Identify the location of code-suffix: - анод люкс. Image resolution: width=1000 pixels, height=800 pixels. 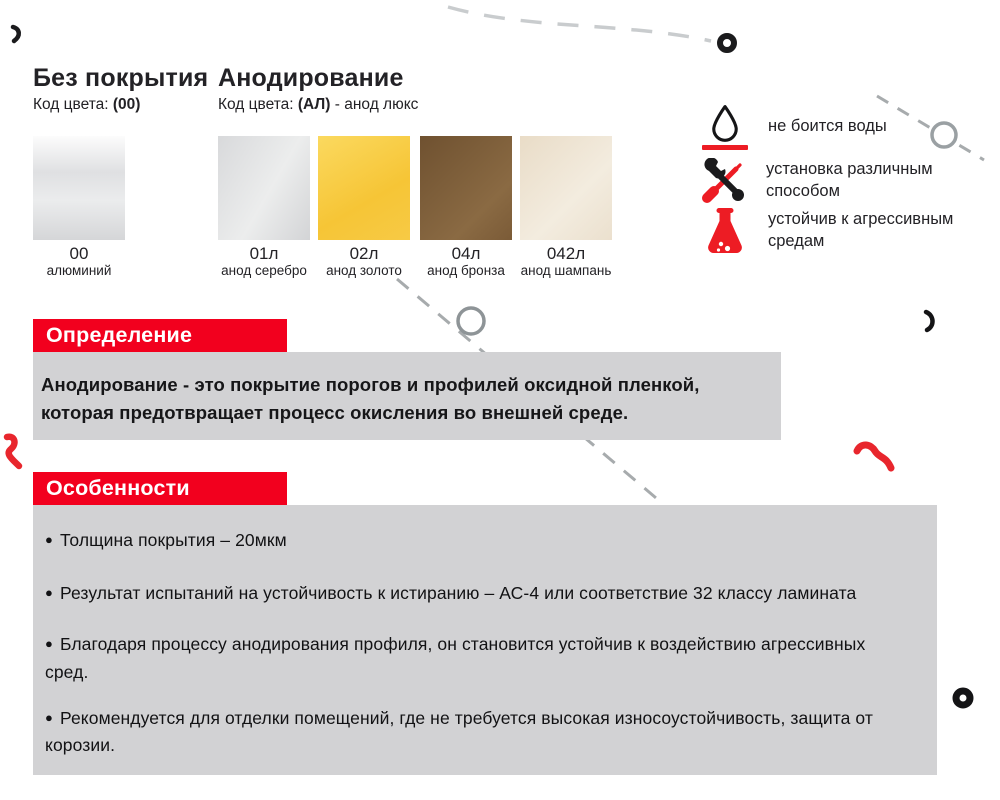
(376, 104).